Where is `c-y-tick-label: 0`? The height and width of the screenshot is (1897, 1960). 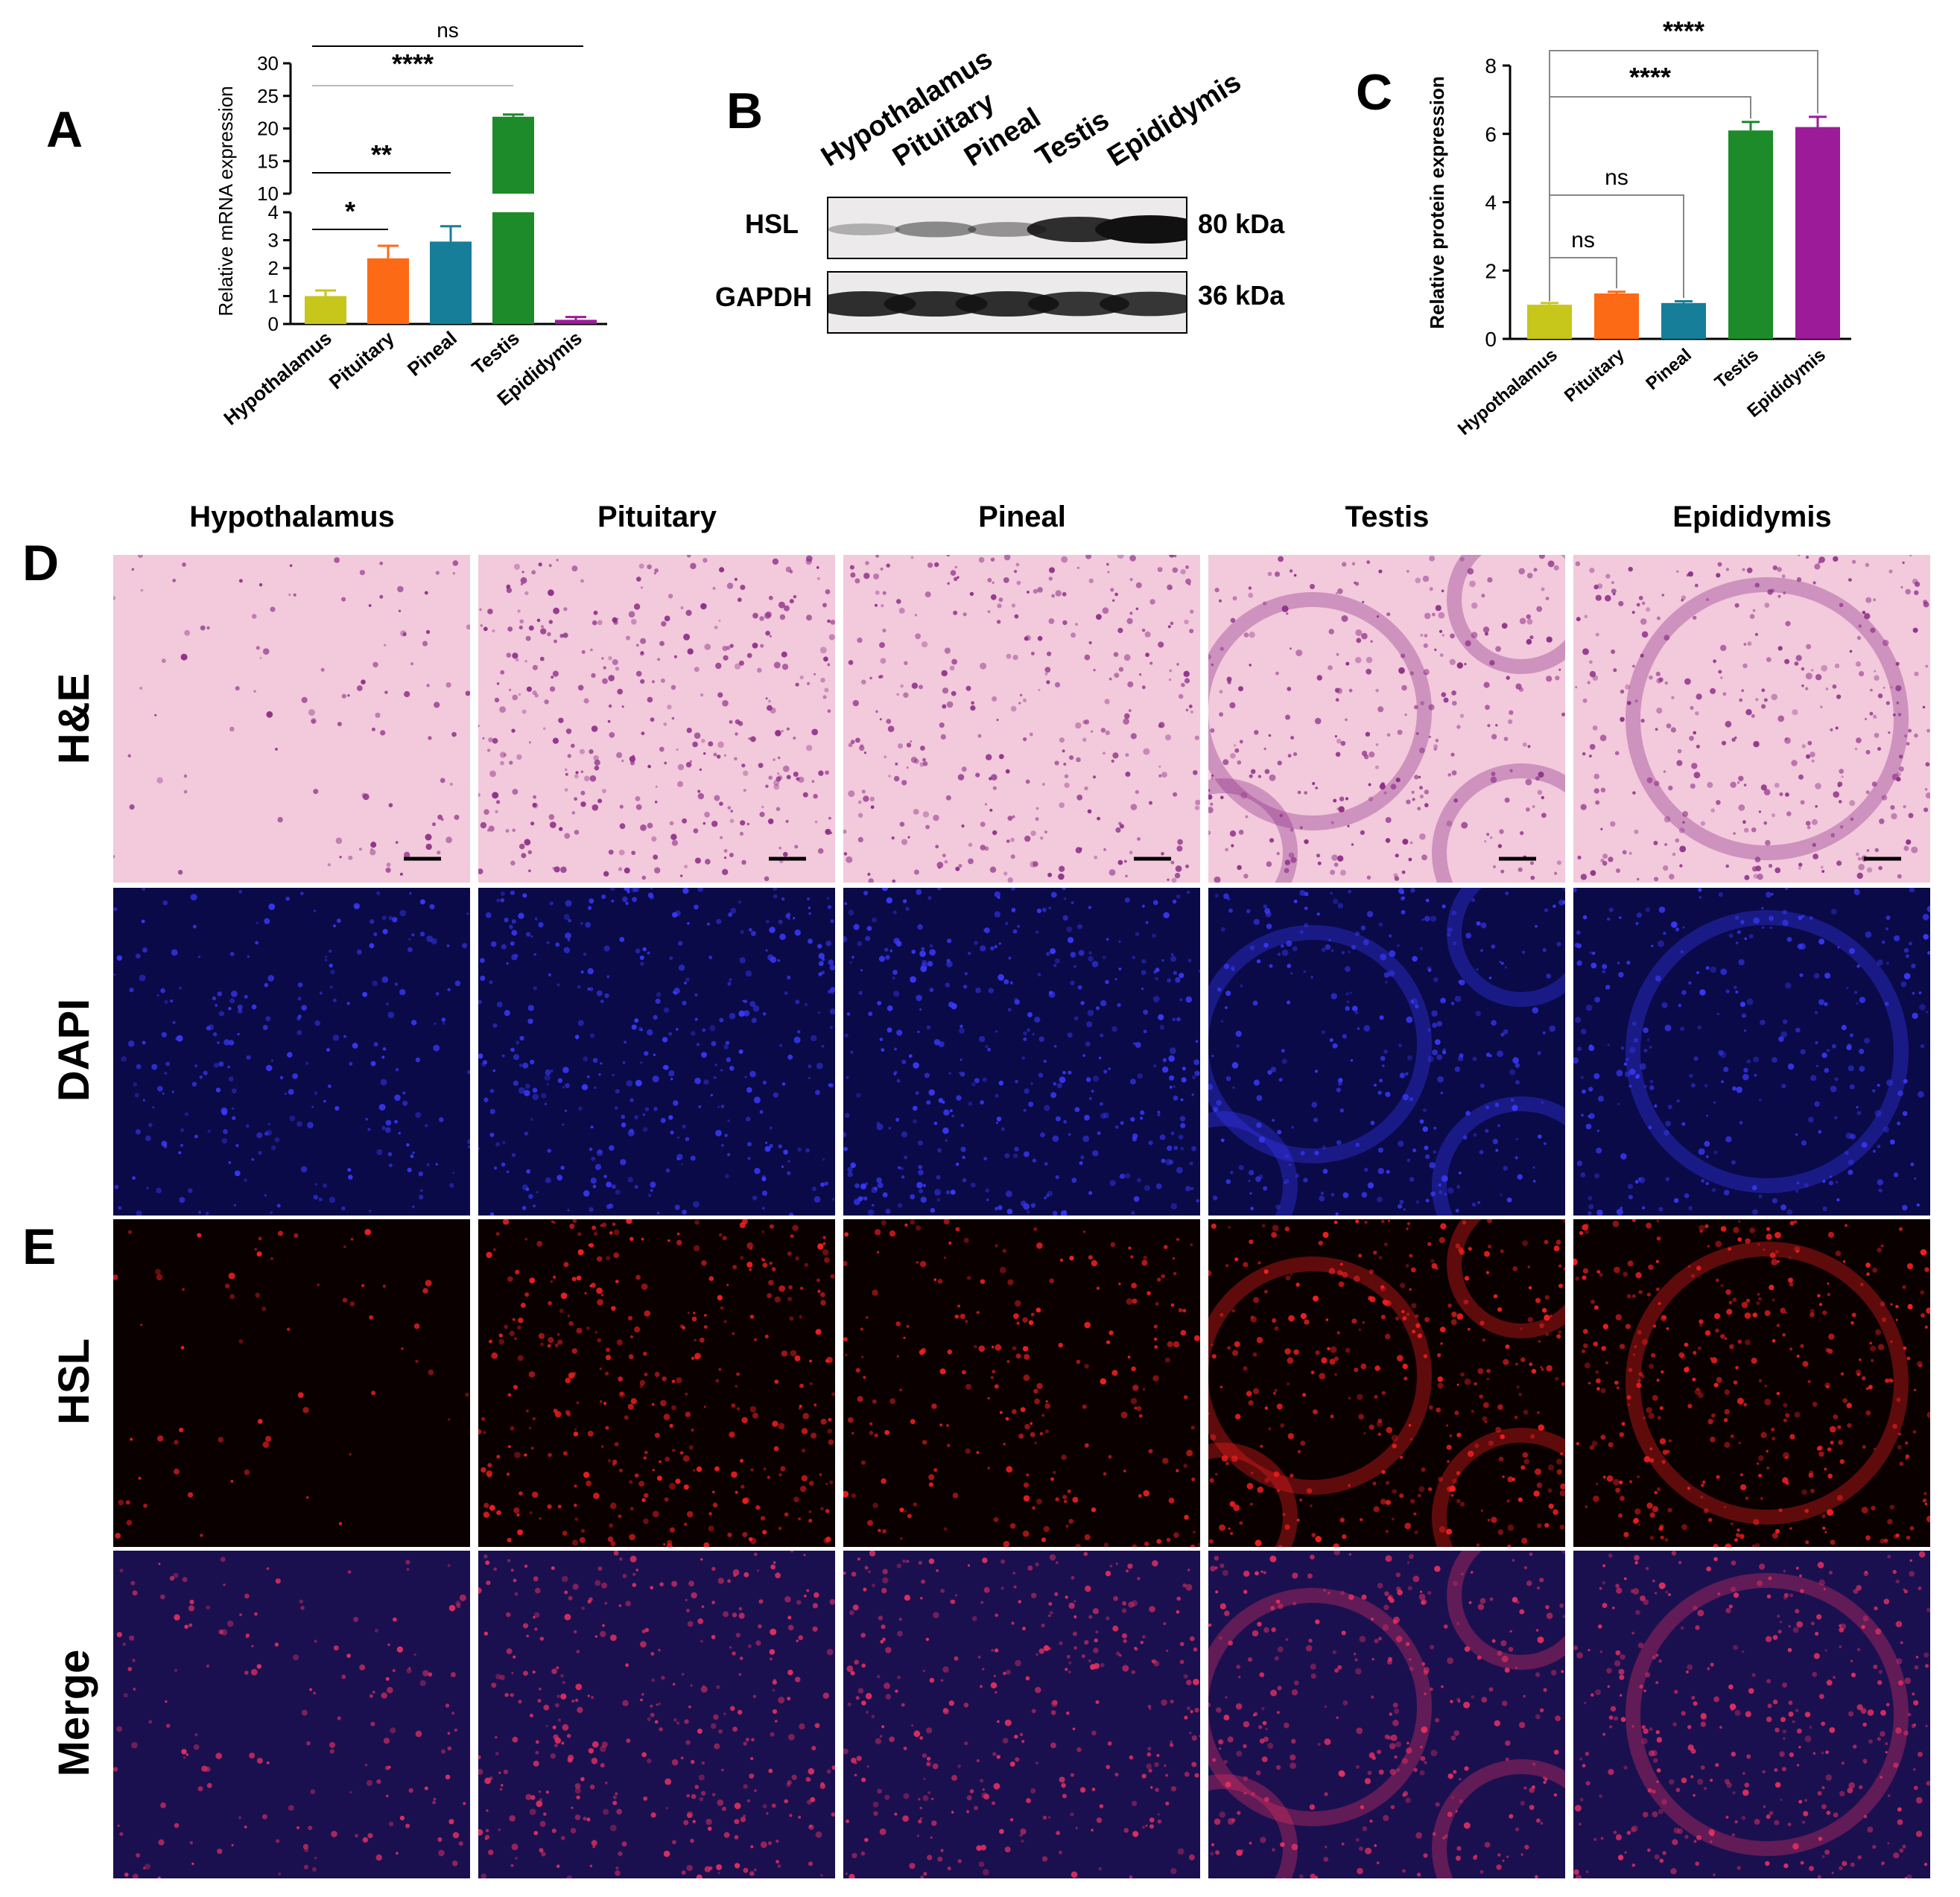
c-y-tick-label: 0 is located at coordinates (1491, 339).